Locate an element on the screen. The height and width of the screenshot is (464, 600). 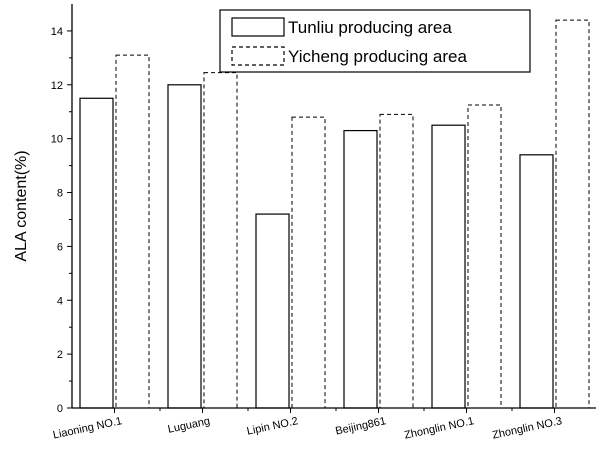
x-tick-label: Luguang is located at coordinates (189, 425).